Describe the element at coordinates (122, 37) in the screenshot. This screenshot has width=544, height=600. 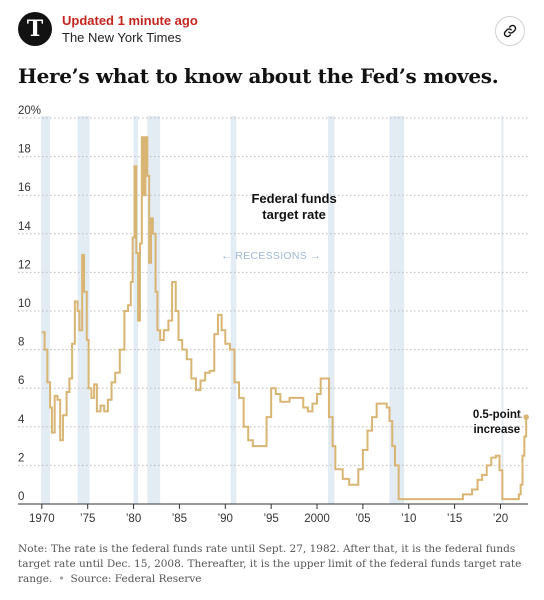
I see `publisher-name: The New York Times` at that location.